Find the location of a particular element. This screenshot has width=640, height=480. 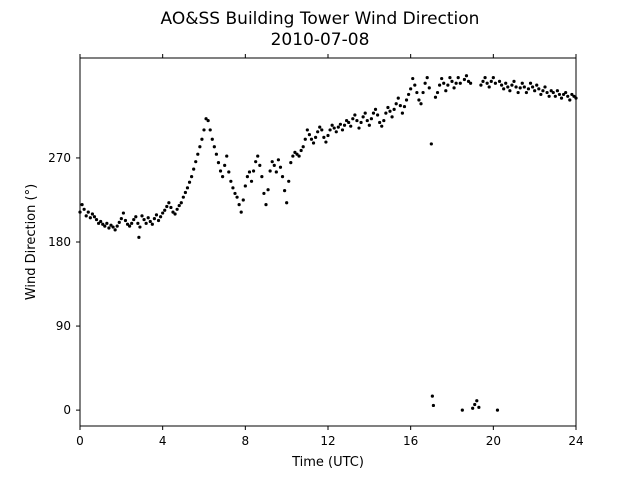

y-tick-label: 270 is located at coordinates (59, 158).